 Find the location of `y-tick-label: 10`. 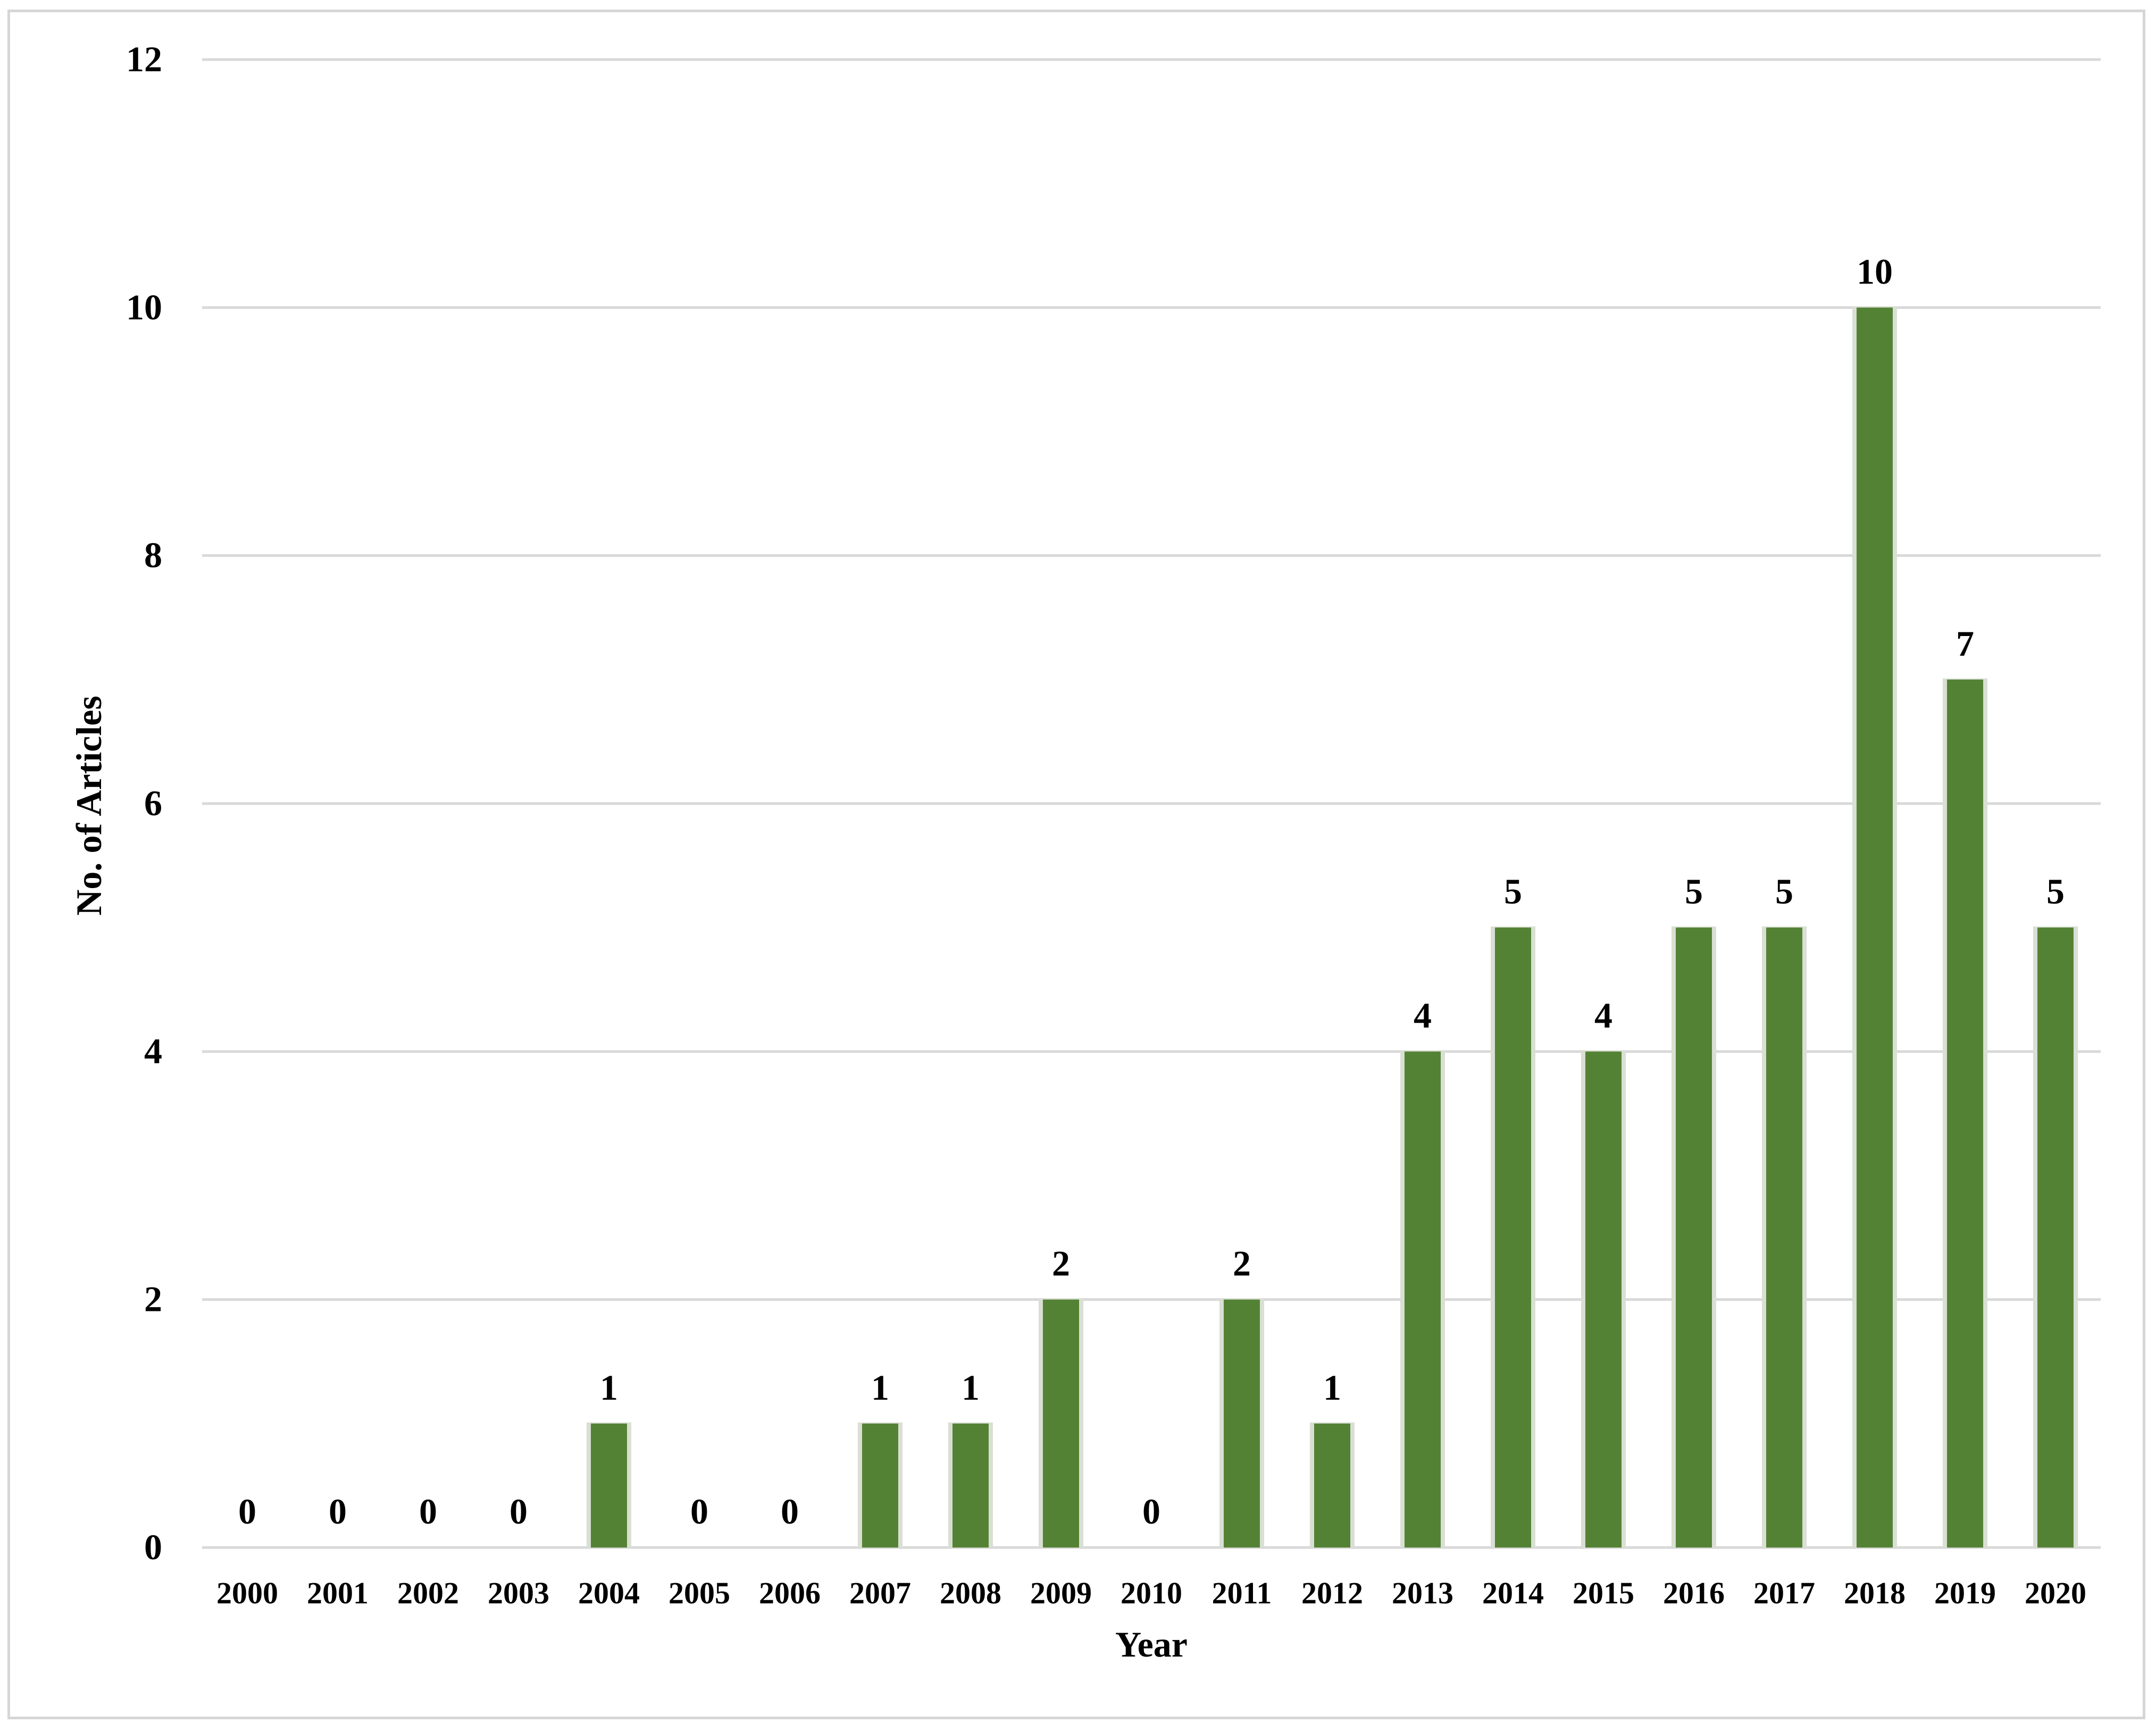

y-tick-label: 10 is located at coordinates (144, 307).